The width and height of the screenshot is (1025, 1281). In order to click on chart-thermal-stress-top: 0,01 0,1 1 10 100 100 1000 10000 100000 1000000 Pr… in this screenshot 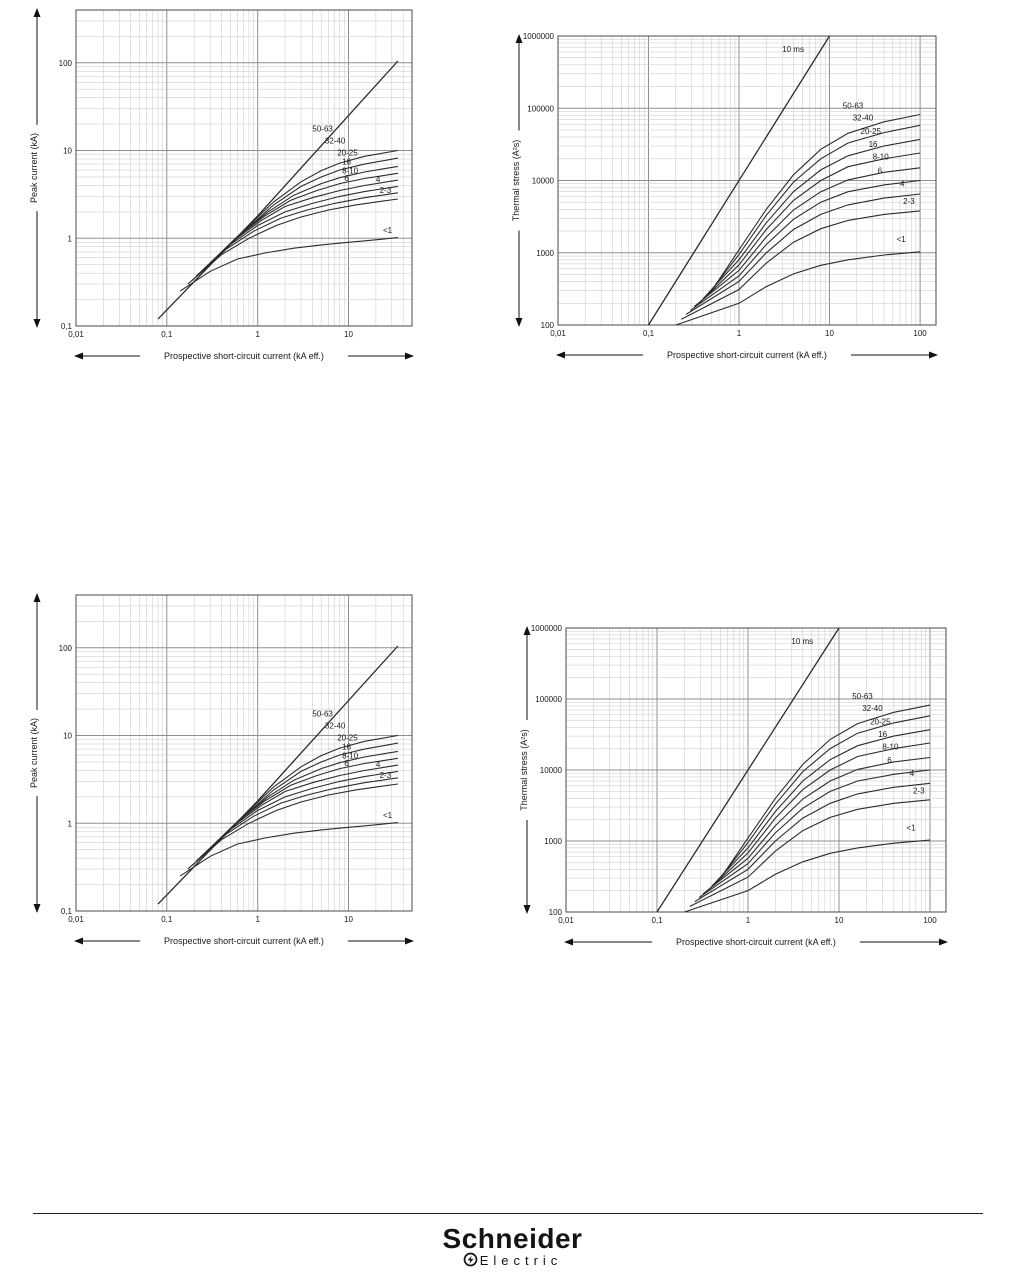, I will do `click(730, 198)`.